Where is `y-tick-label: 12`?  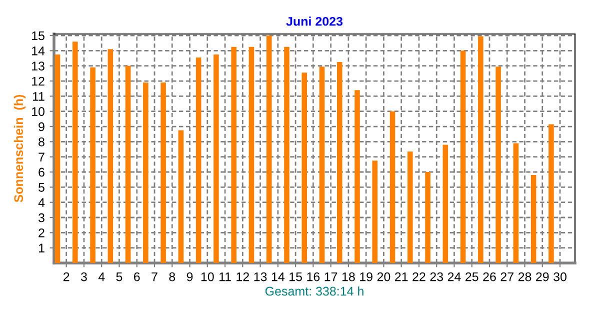 y-tick-label: 12 is located at coordinates (38, 81).